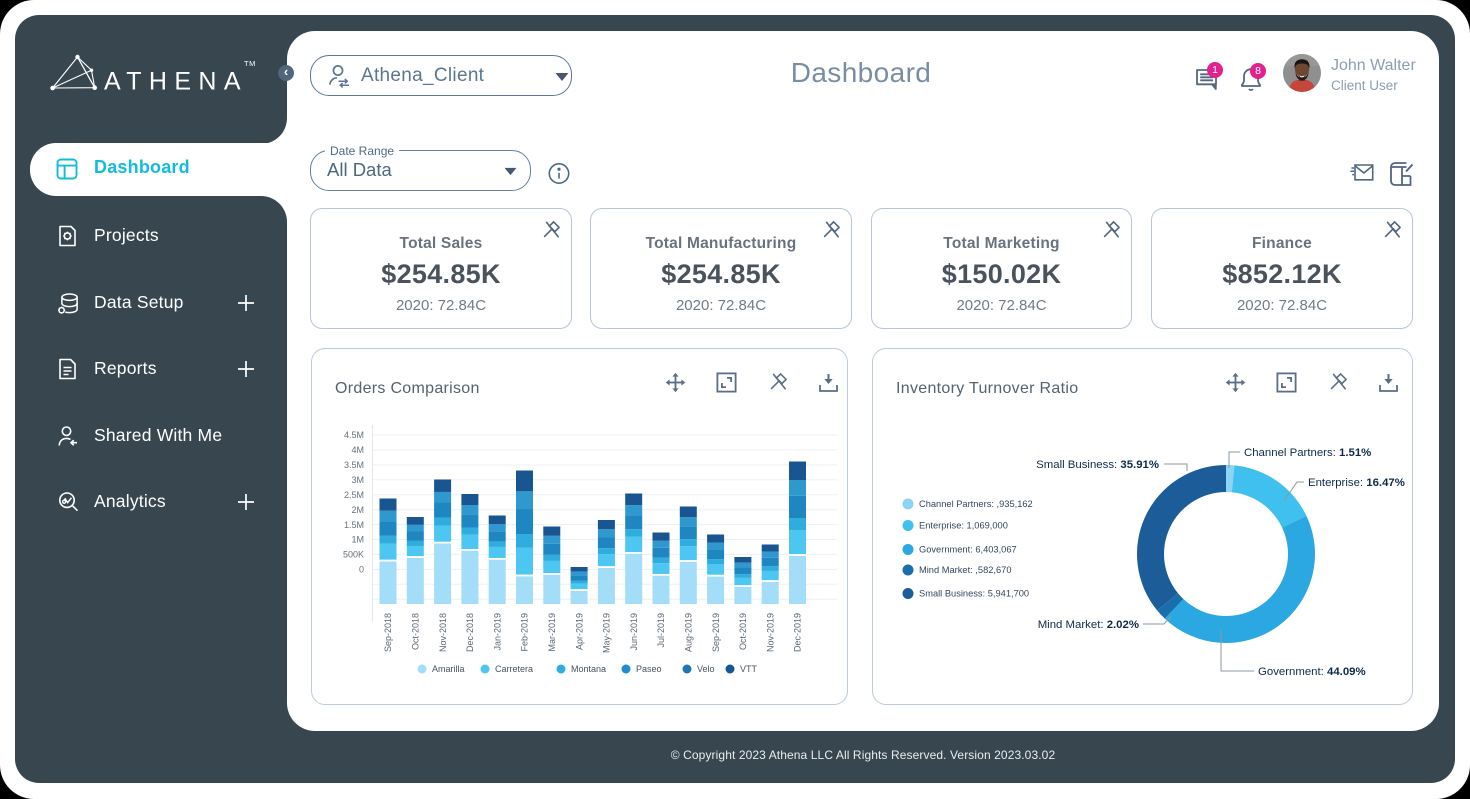  Describe the element at coordinates (448, 669) in the screenshot. I see `svg-text: Amarilla` at that location.